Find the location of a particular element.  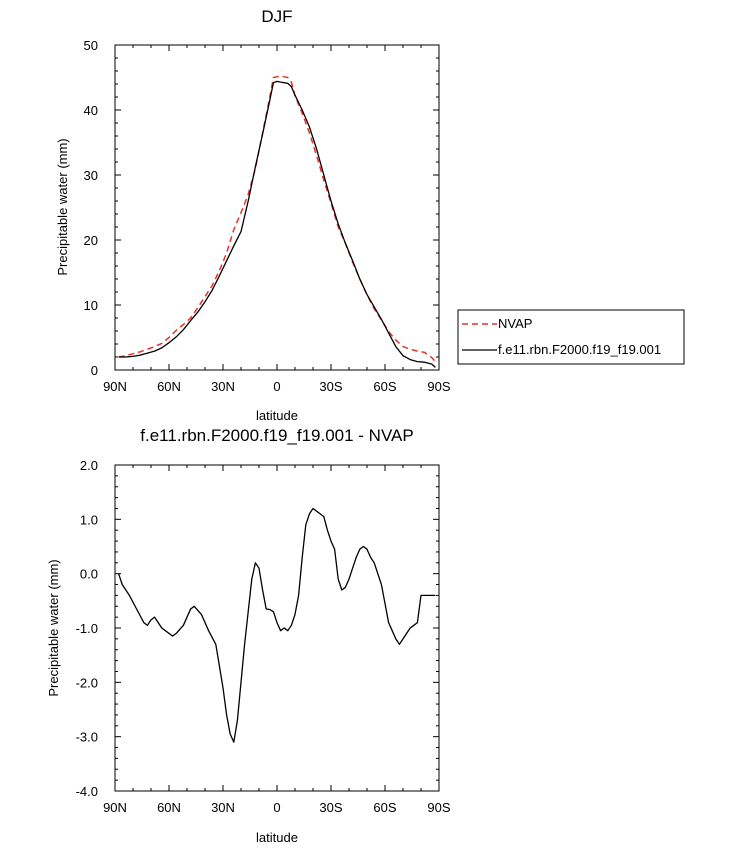

chart-top-ylabel: Precipitable water (mm) is located at coordinates (62, 206).